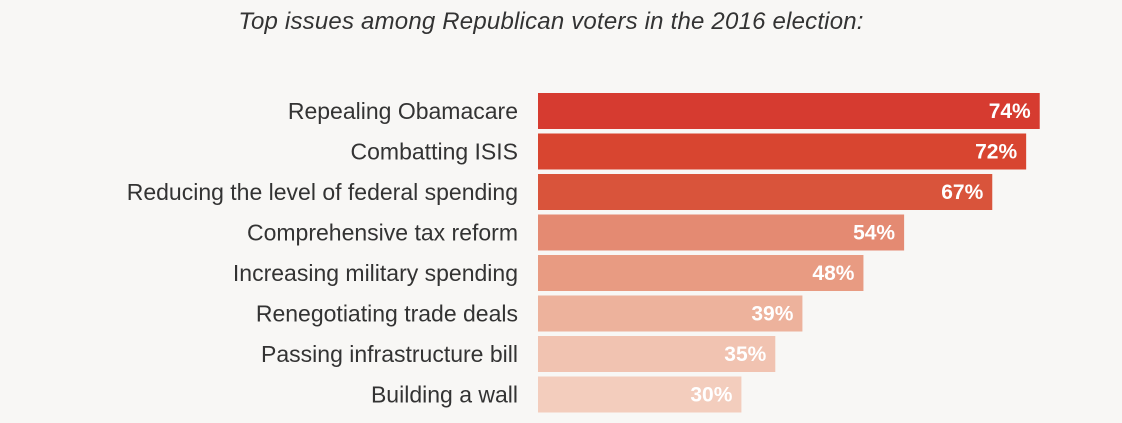 The width and height of the screenshot is (1122, 423). I want to click on category-label: Renegotiating trade deals, so click(387, 314).